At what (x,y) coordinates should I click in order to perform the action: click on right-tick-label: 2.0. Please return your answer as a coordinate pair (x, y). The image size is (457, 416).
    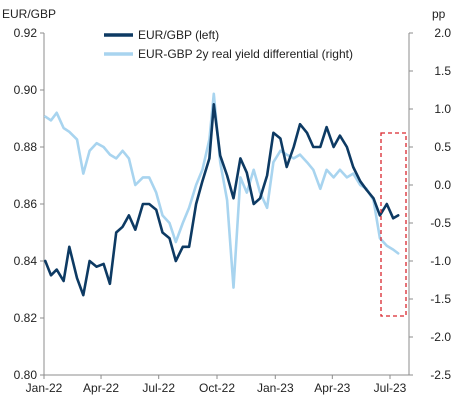
    Looking at the image, I should click on (442, 33).